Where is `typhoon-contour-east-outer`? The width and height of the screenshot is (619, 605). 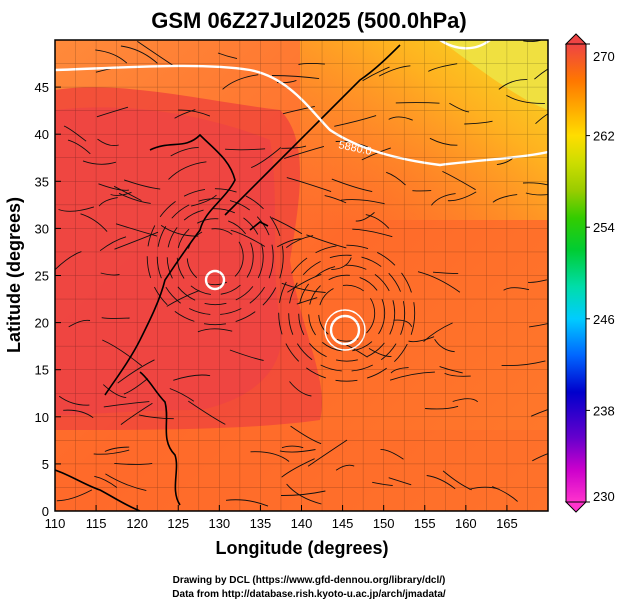 typhoon-contour-east-outer is located at coordinates (345, 330).